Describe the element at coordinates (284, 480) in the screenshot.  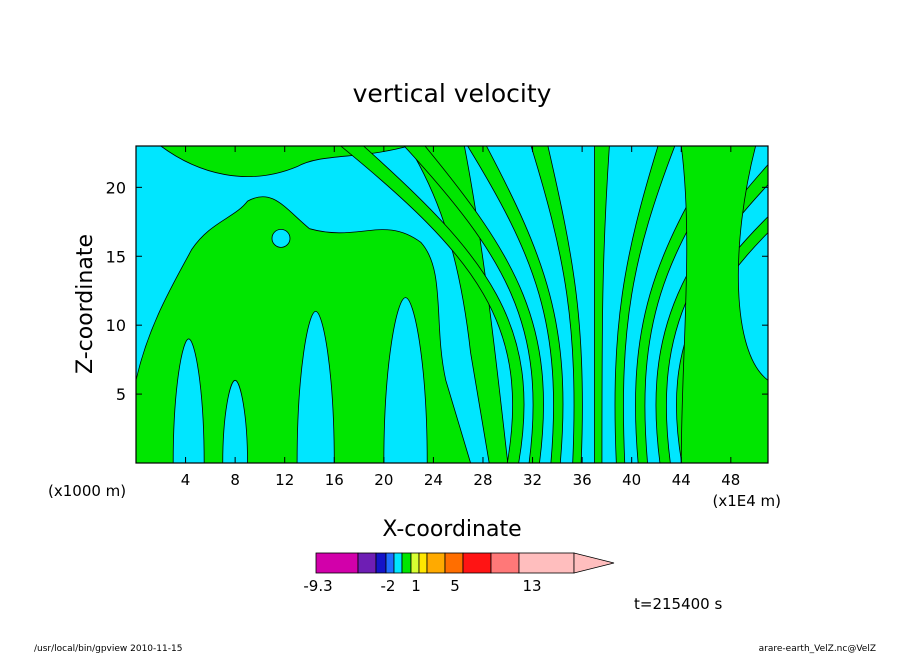
I see `x-tick-label: 12` at that location.